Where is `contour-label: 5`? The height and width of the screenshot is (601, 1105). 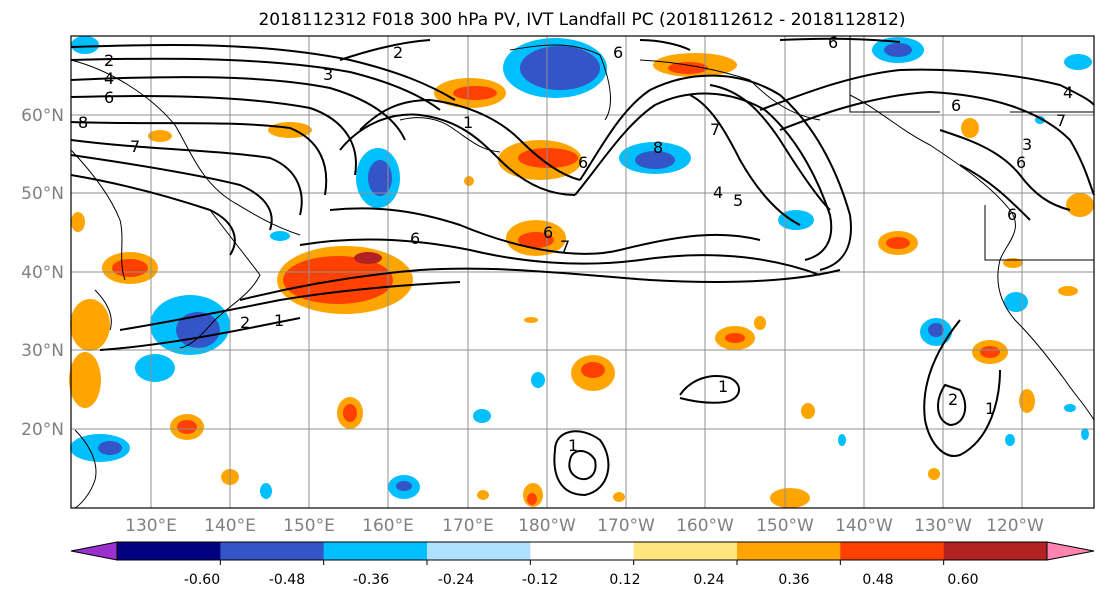
contour-label: 5 is located at coordinates (738, 200).